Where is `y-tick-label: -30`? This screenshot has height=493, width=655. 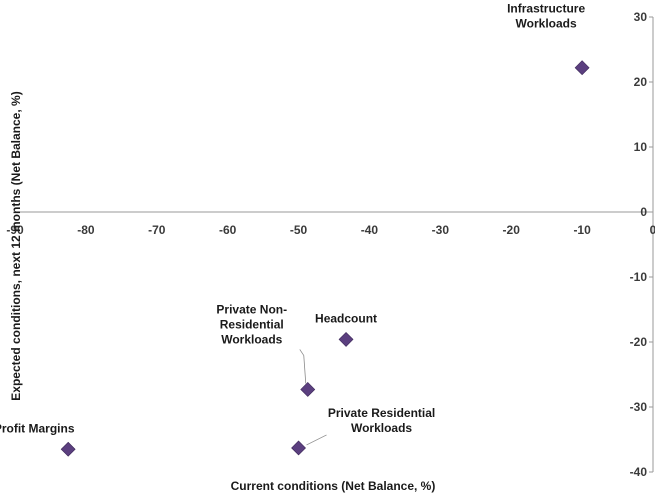
y-tick-label: -30 is located at coordinates (639, 407).